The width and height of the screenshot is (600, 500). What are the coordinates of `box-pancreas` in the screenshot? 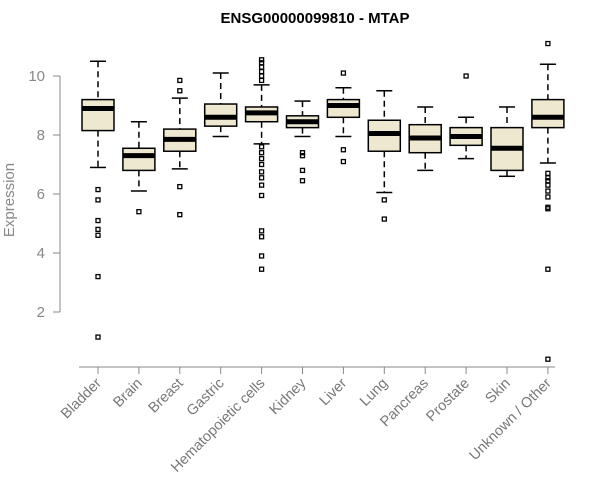 It's located at (425, 139).